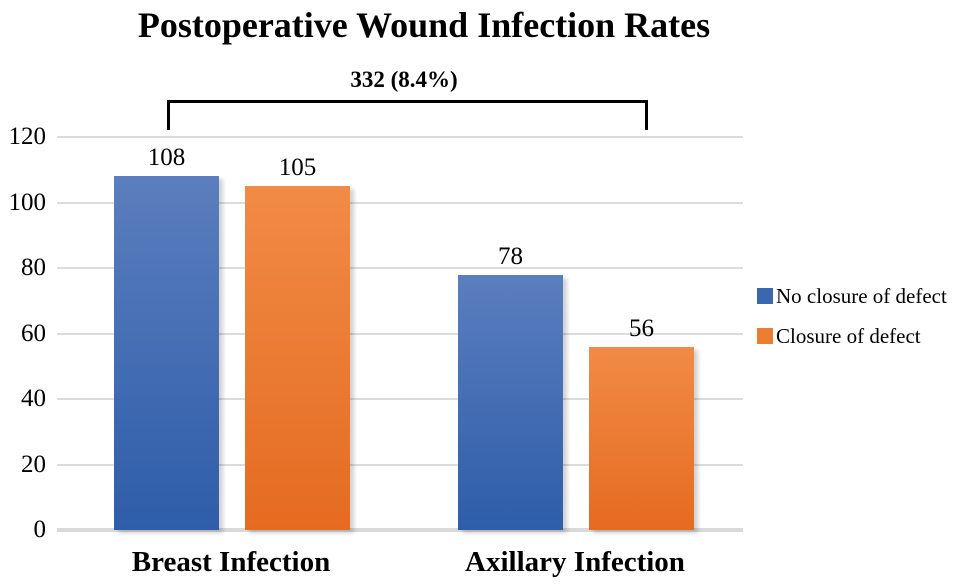 This screenshot has height=586, width=966. What do you see at coordinates (765, 296) in the screenshot?
I see `legend-swatch-blue-icon` at bounding box center [765, 296].